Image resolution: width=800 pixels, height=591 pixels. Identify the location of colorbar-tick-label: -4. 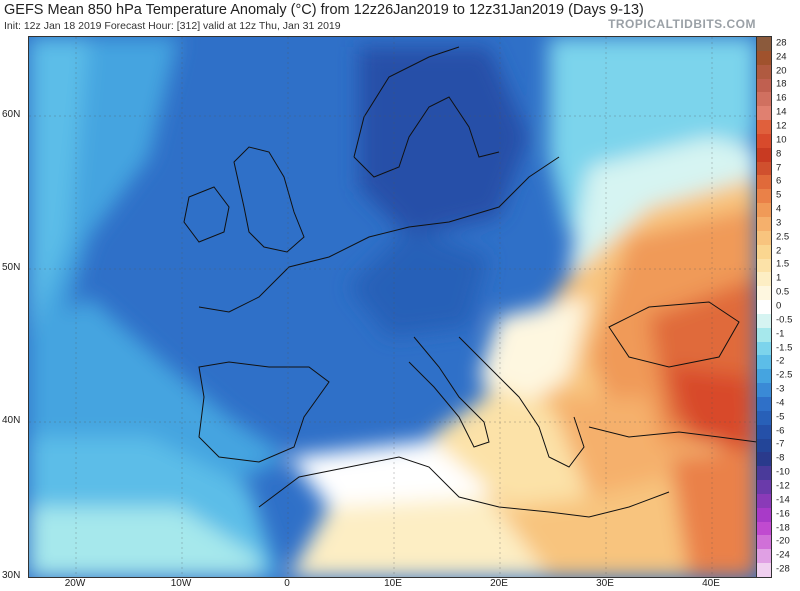
(780, 403).